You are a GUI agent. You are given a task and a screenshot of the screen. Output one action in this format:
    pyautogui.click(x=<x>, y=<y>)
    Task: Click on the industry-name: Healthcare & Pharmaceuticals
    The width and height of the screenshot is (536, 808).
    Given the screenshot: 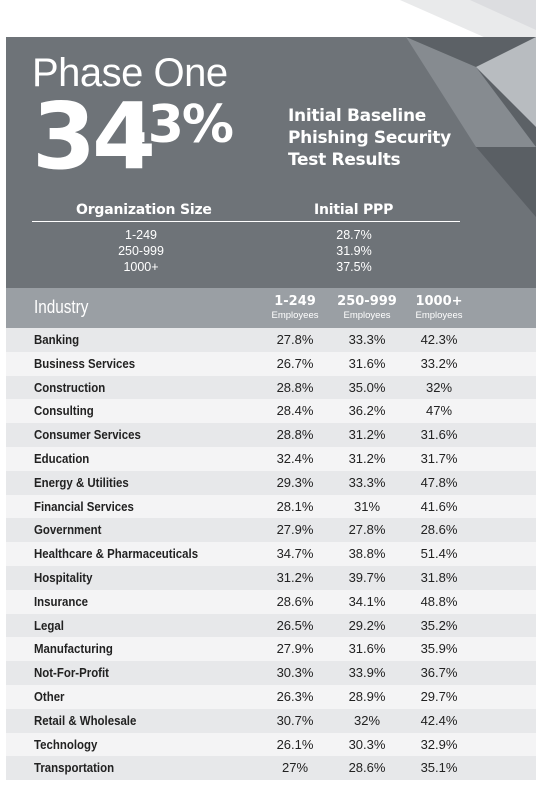 What is the action you would take?
    pyautogui.click(x=116, y=554)
    